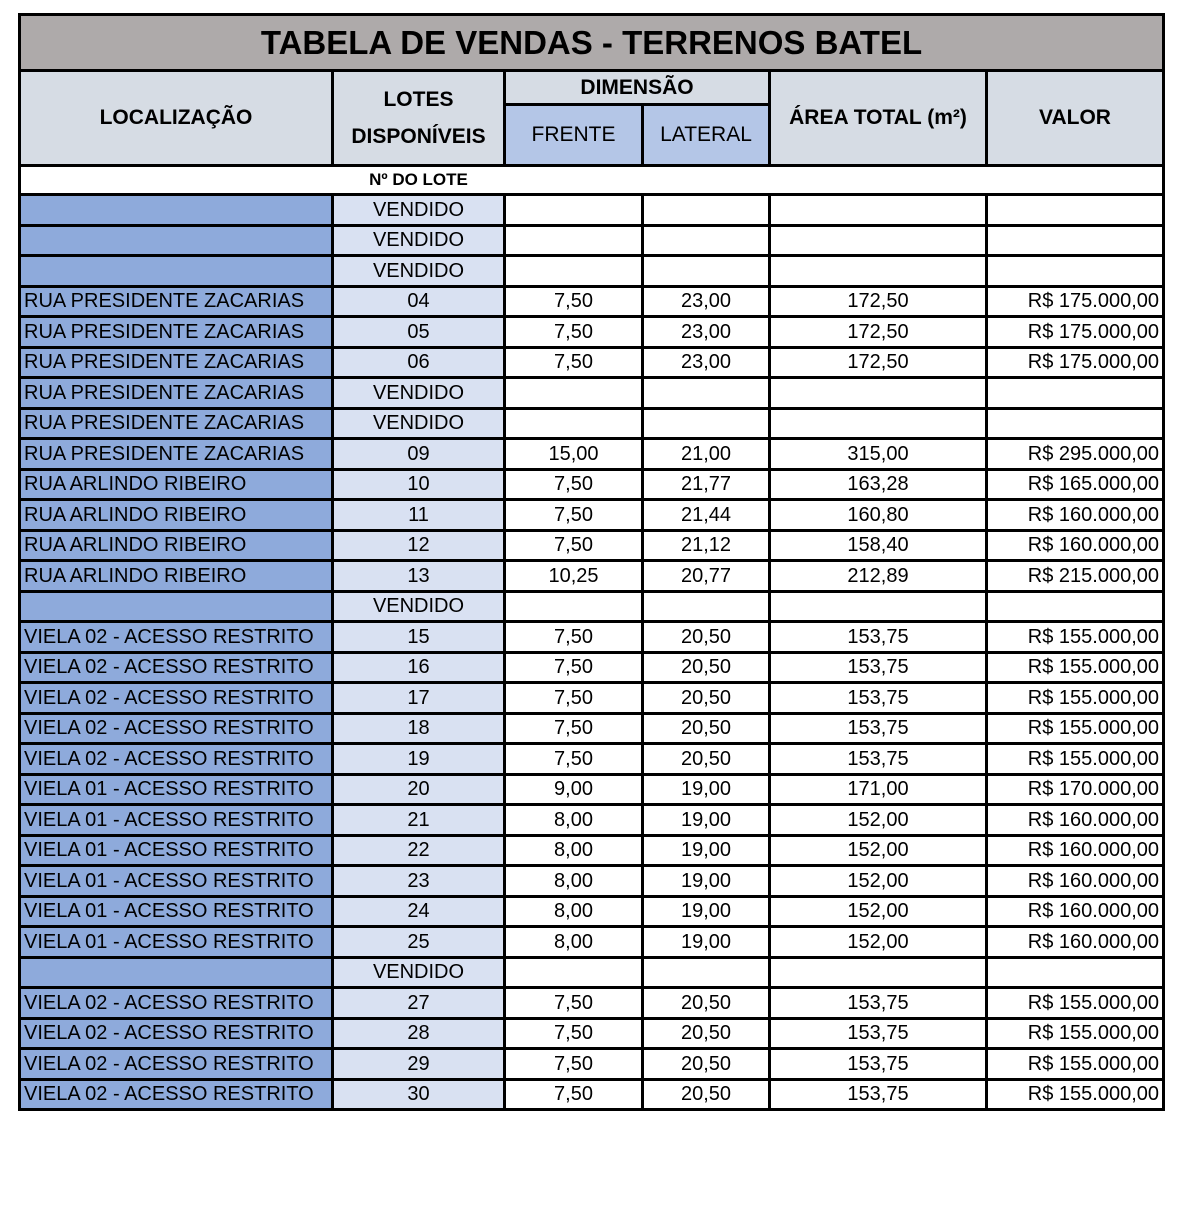  Describe the element at coordinates (418, 820) in the screenshot. I see `lote-cell: 21` at that location.